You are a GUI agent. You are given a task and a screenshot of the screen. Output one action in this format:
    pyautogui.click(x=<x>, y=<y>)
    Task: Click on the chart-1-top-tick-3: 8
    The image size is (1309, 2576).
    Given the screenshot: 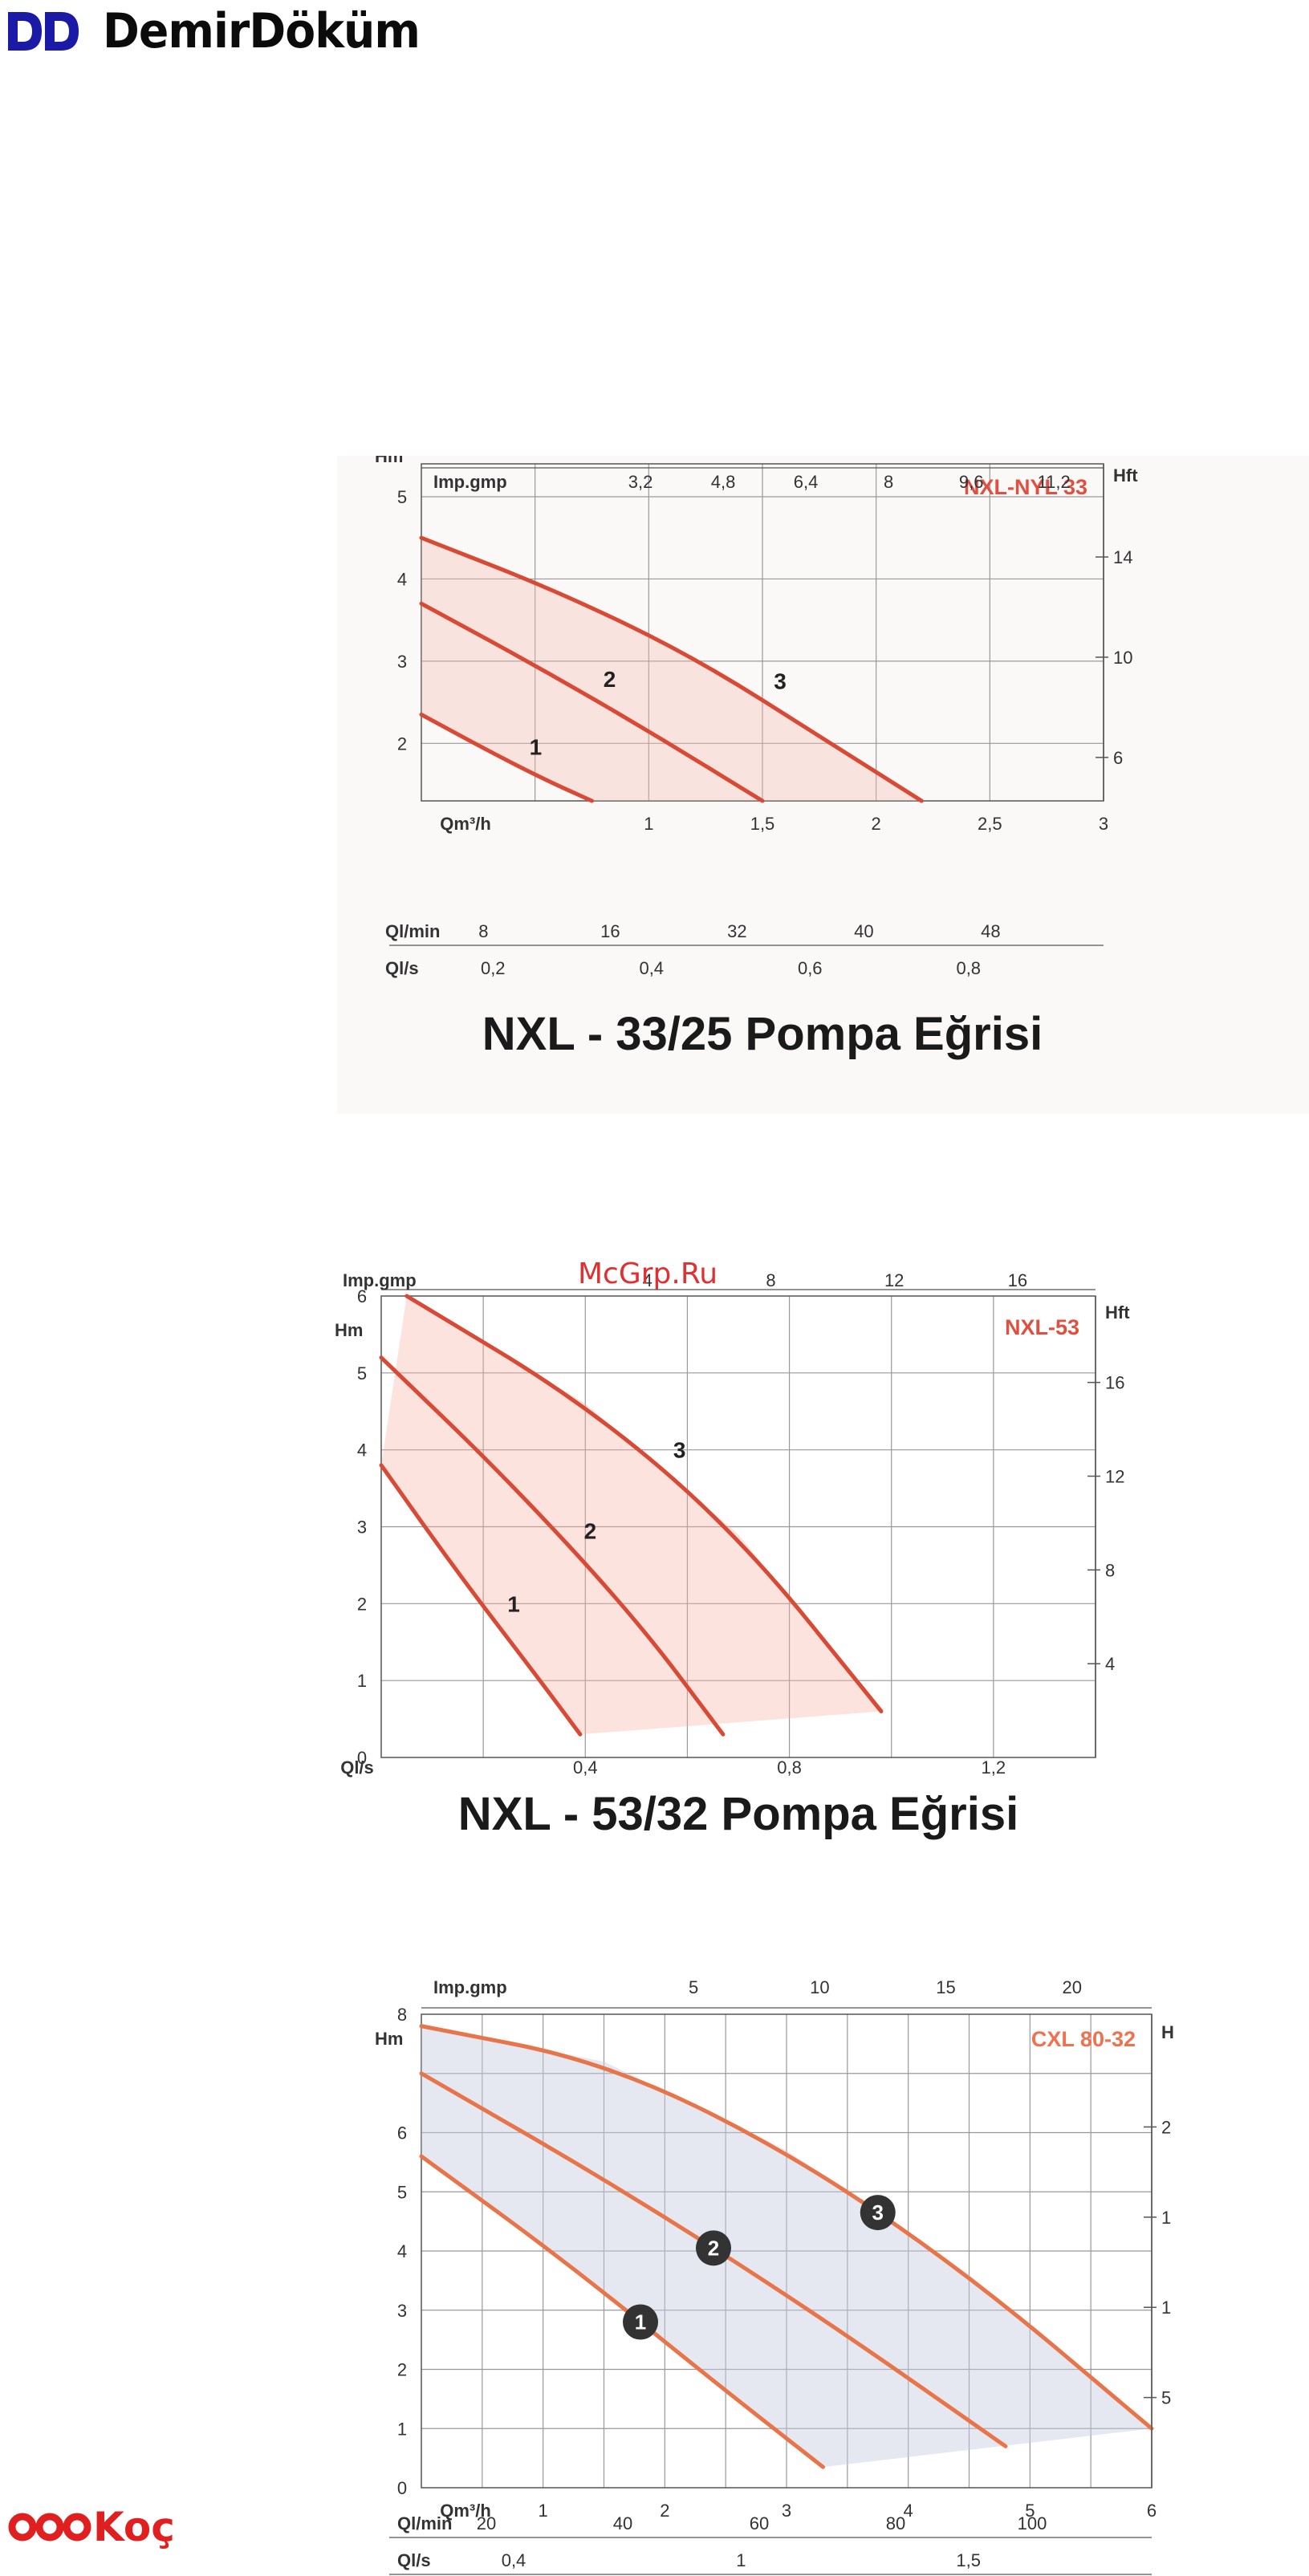 What is the action you would take?
    pyautogui.click(x=889, y=482)
    